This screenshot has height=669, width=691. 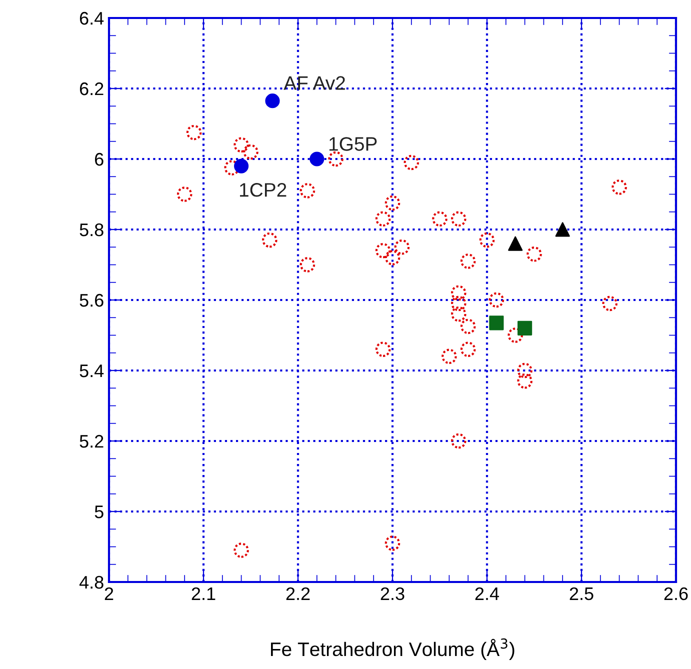 What do you see at coordinates (263, 190) in the screenshot?
I see `annotation: 1CP2` at bounding box center [263, 190].